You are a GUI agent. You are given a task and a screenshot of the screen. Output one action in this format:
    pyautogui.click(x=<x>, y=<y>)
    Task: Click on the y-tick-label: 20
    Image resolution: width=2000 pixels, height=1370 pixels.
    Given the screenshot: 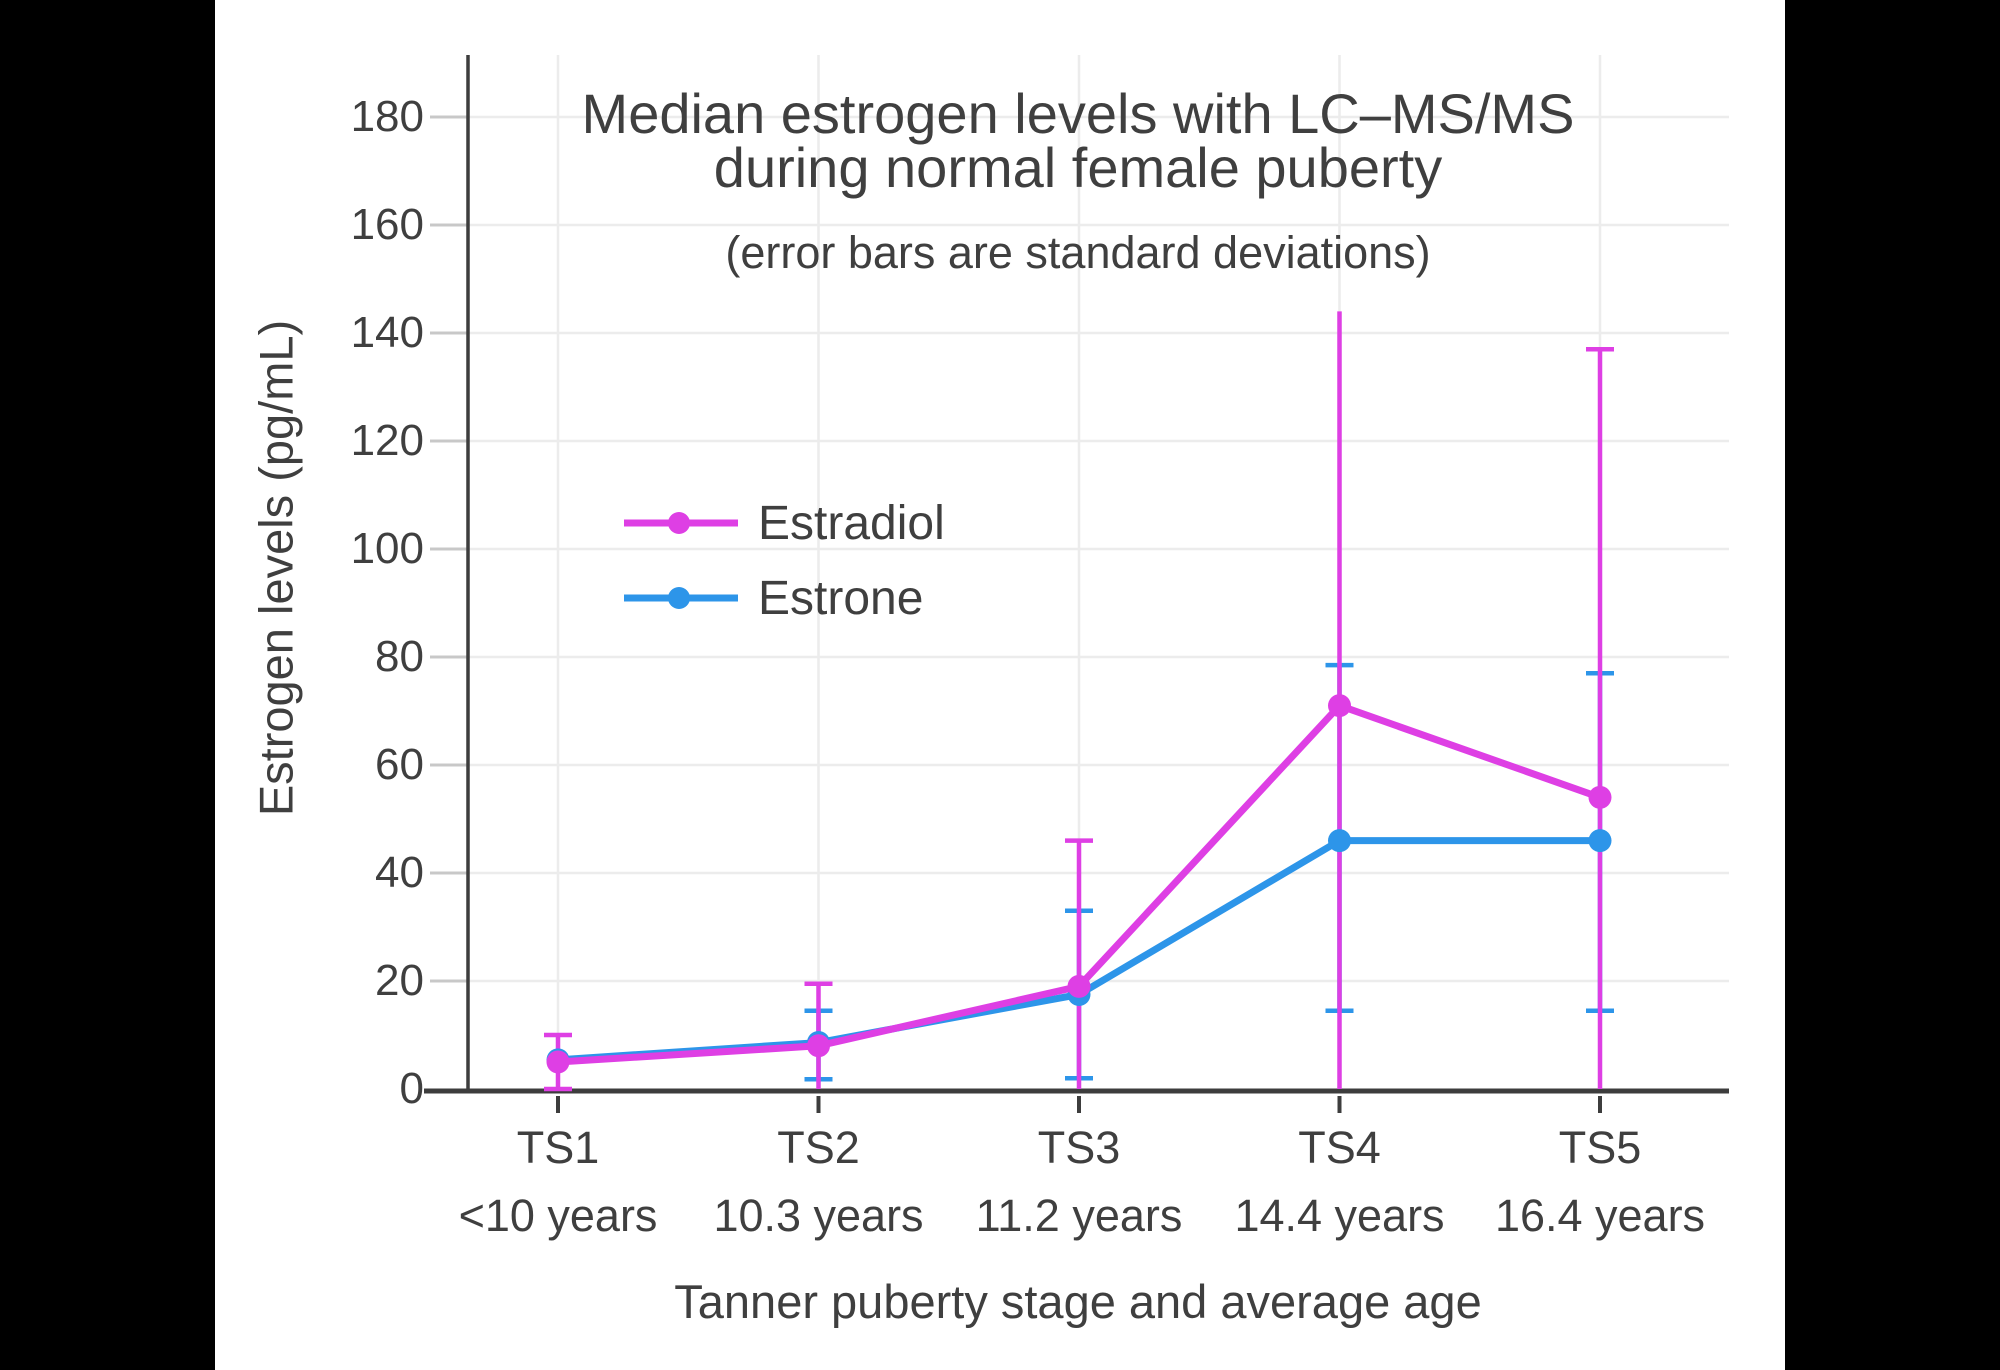 What is the action you would take?
    pyautogui.click(x=399, y=980)
    